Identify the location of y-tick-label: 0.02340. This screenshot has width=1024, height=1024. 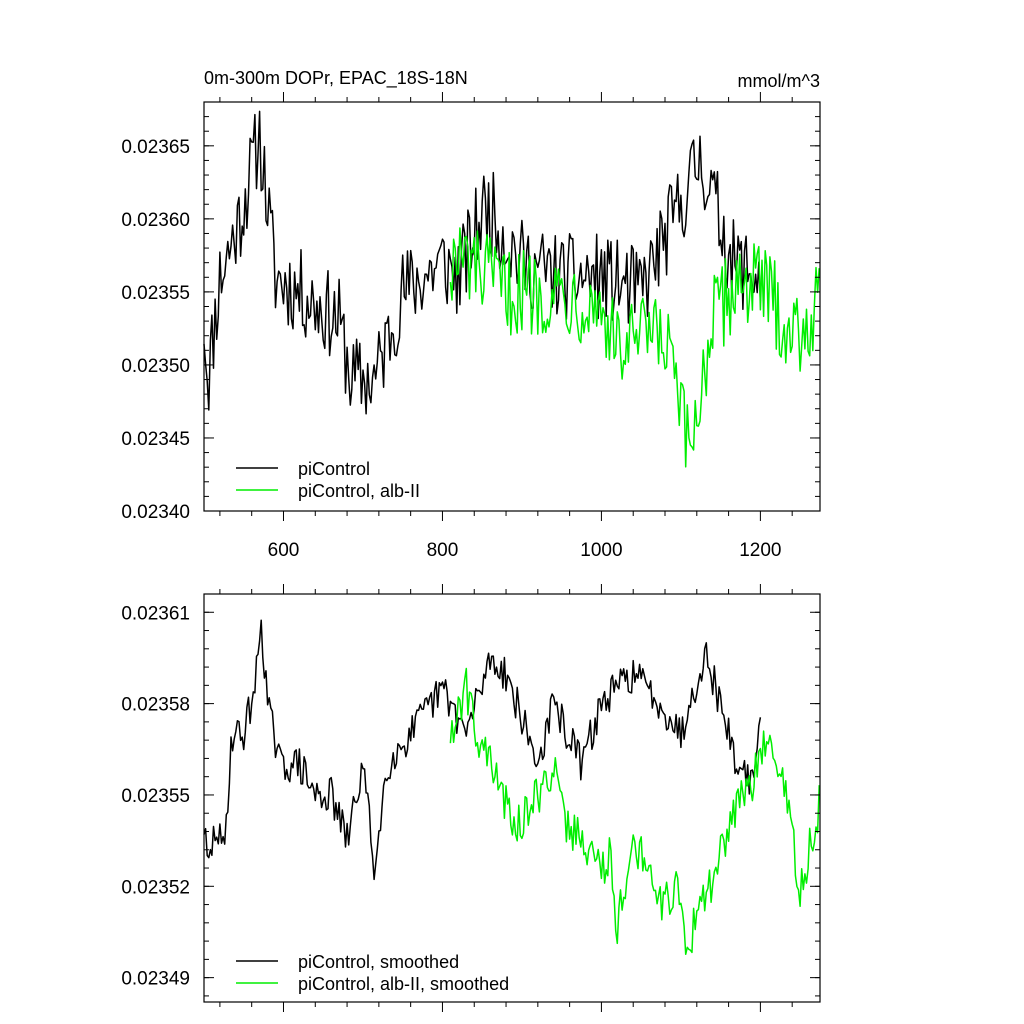
(155, 512).